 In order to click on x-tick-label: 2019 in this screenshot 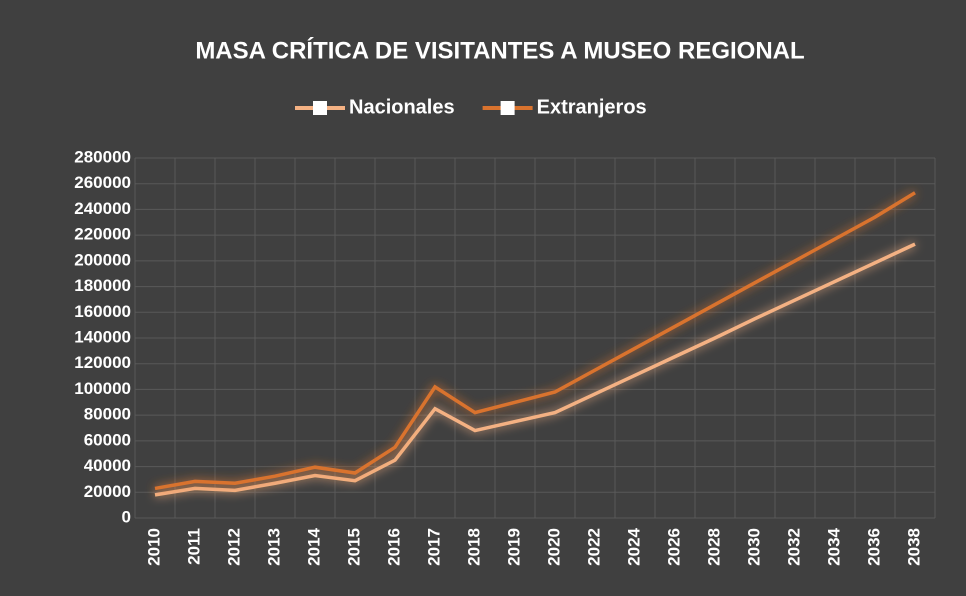, I will do `click(513, 547)`.